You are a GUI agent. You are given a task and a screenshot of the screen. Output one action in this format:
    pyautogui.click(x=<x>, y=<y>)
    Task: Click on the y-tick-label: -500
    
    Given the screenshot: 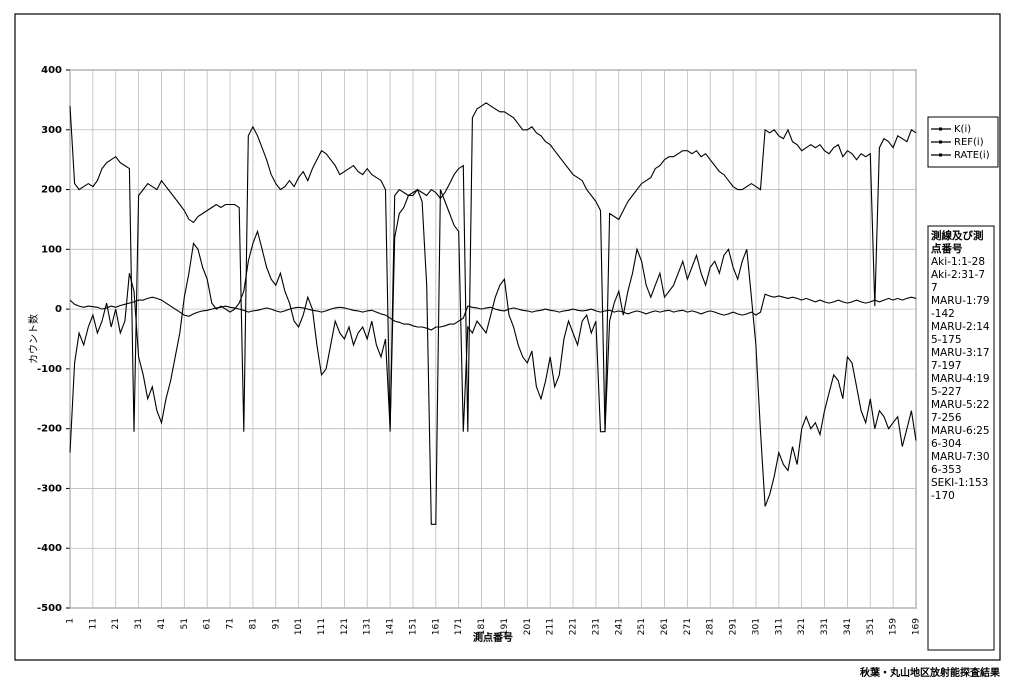 What is the action you would take?
    pyautogui.click(x=49, y=608)
    